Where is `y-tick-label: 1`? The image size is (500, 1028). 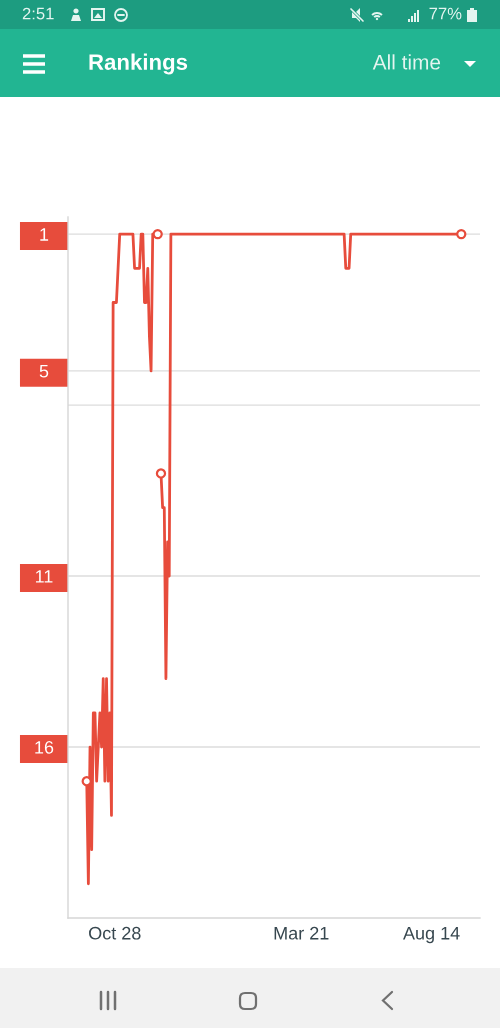 y-tick-label: 1 is located at coordinates (44, 234).